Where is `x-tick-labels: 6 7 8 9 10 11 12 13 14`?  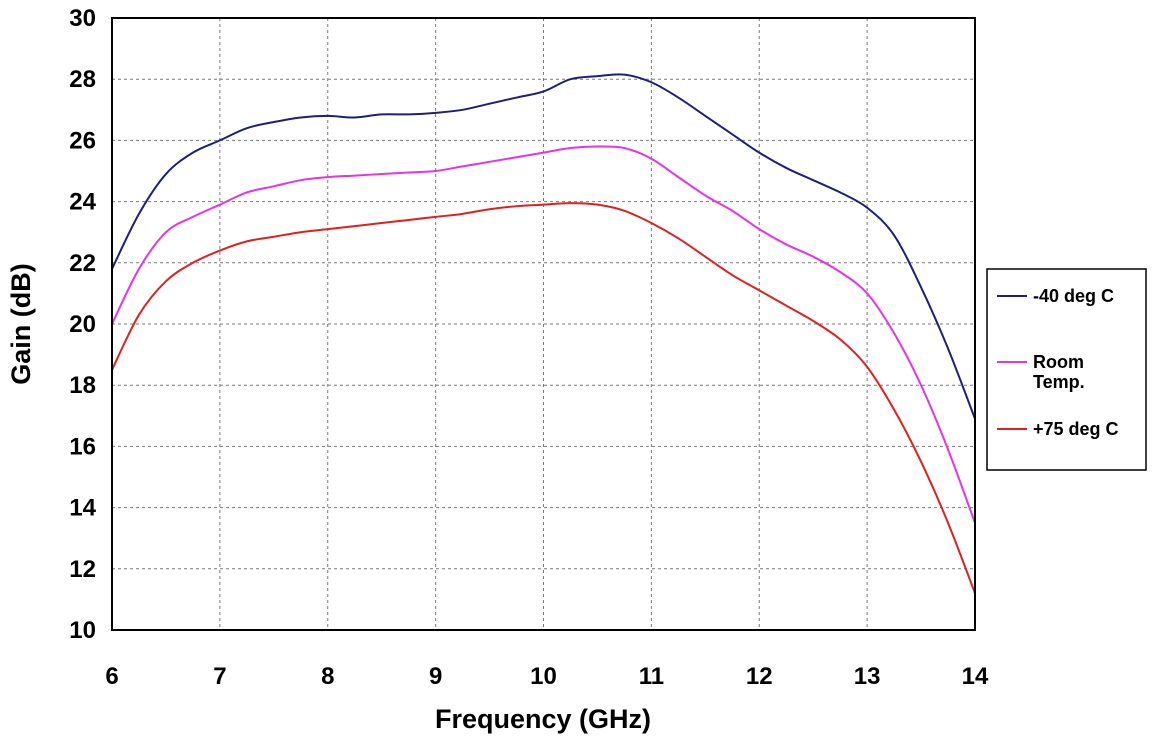
x-tick-labels: 6 7 8 9 10 11 12 13 14 is located at coordinates (547, 676).